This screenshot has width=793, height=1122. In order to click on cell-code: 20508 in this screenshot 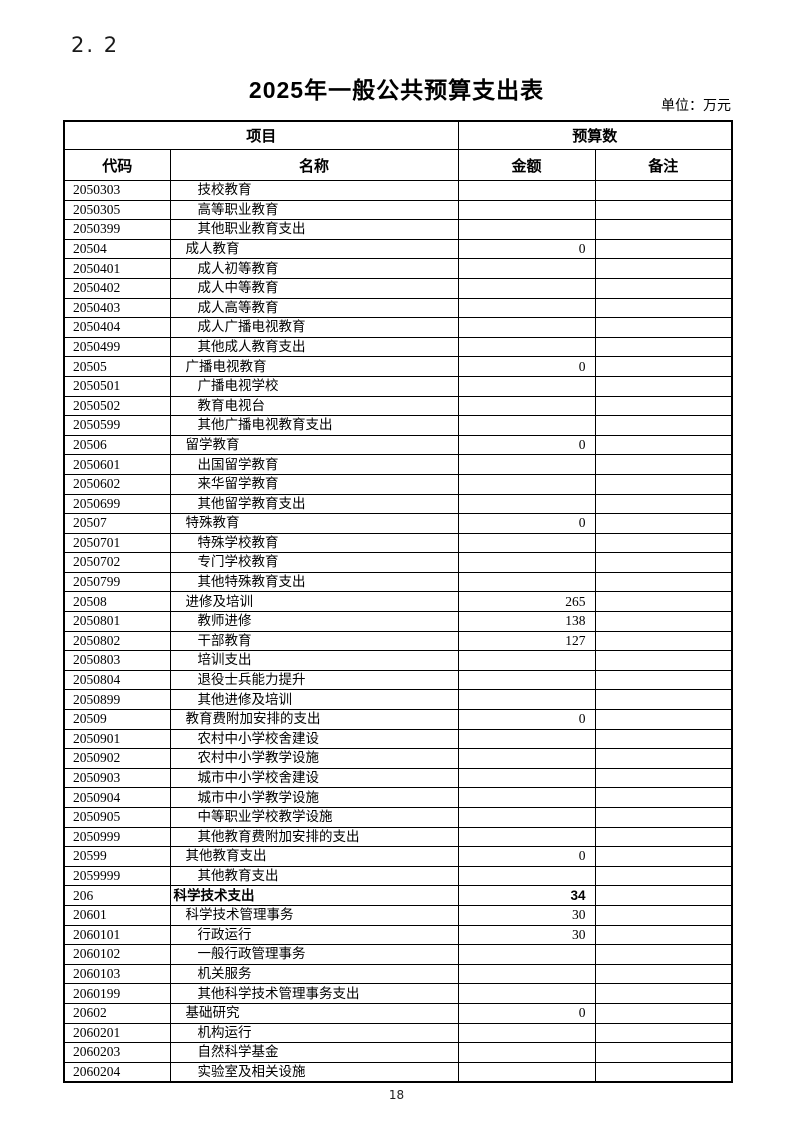, I will do `click(117, 602)`.